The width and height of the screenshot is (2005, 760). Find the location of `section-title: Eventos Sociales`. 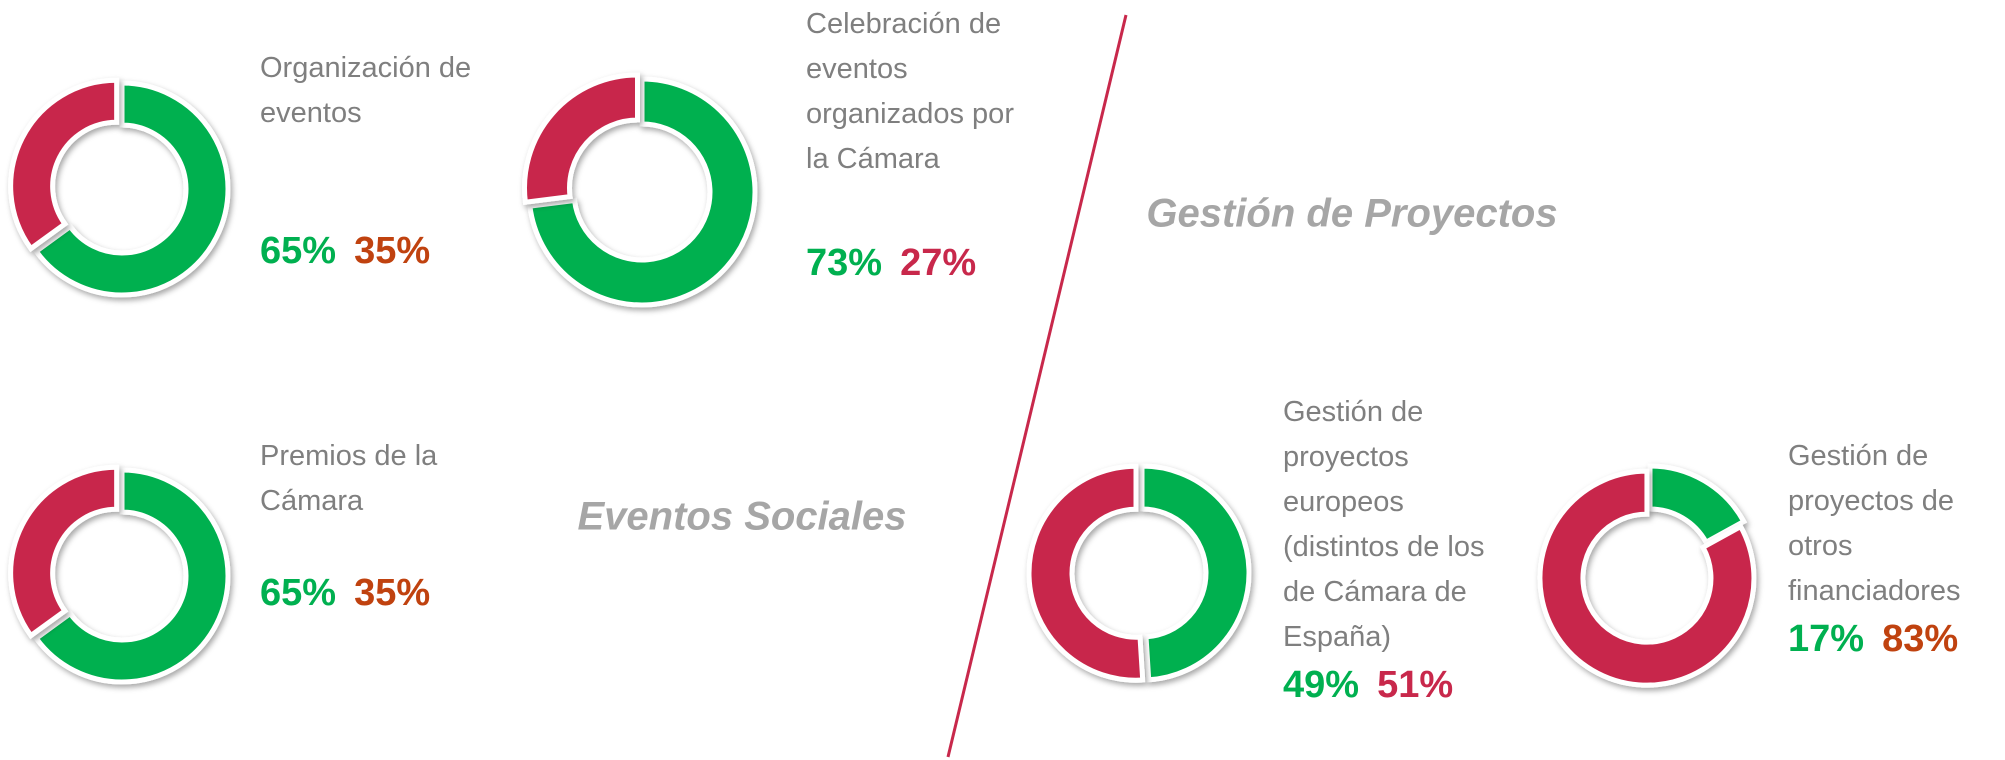

section-title: Eventos Sociales is located at coordinates (742, 516).